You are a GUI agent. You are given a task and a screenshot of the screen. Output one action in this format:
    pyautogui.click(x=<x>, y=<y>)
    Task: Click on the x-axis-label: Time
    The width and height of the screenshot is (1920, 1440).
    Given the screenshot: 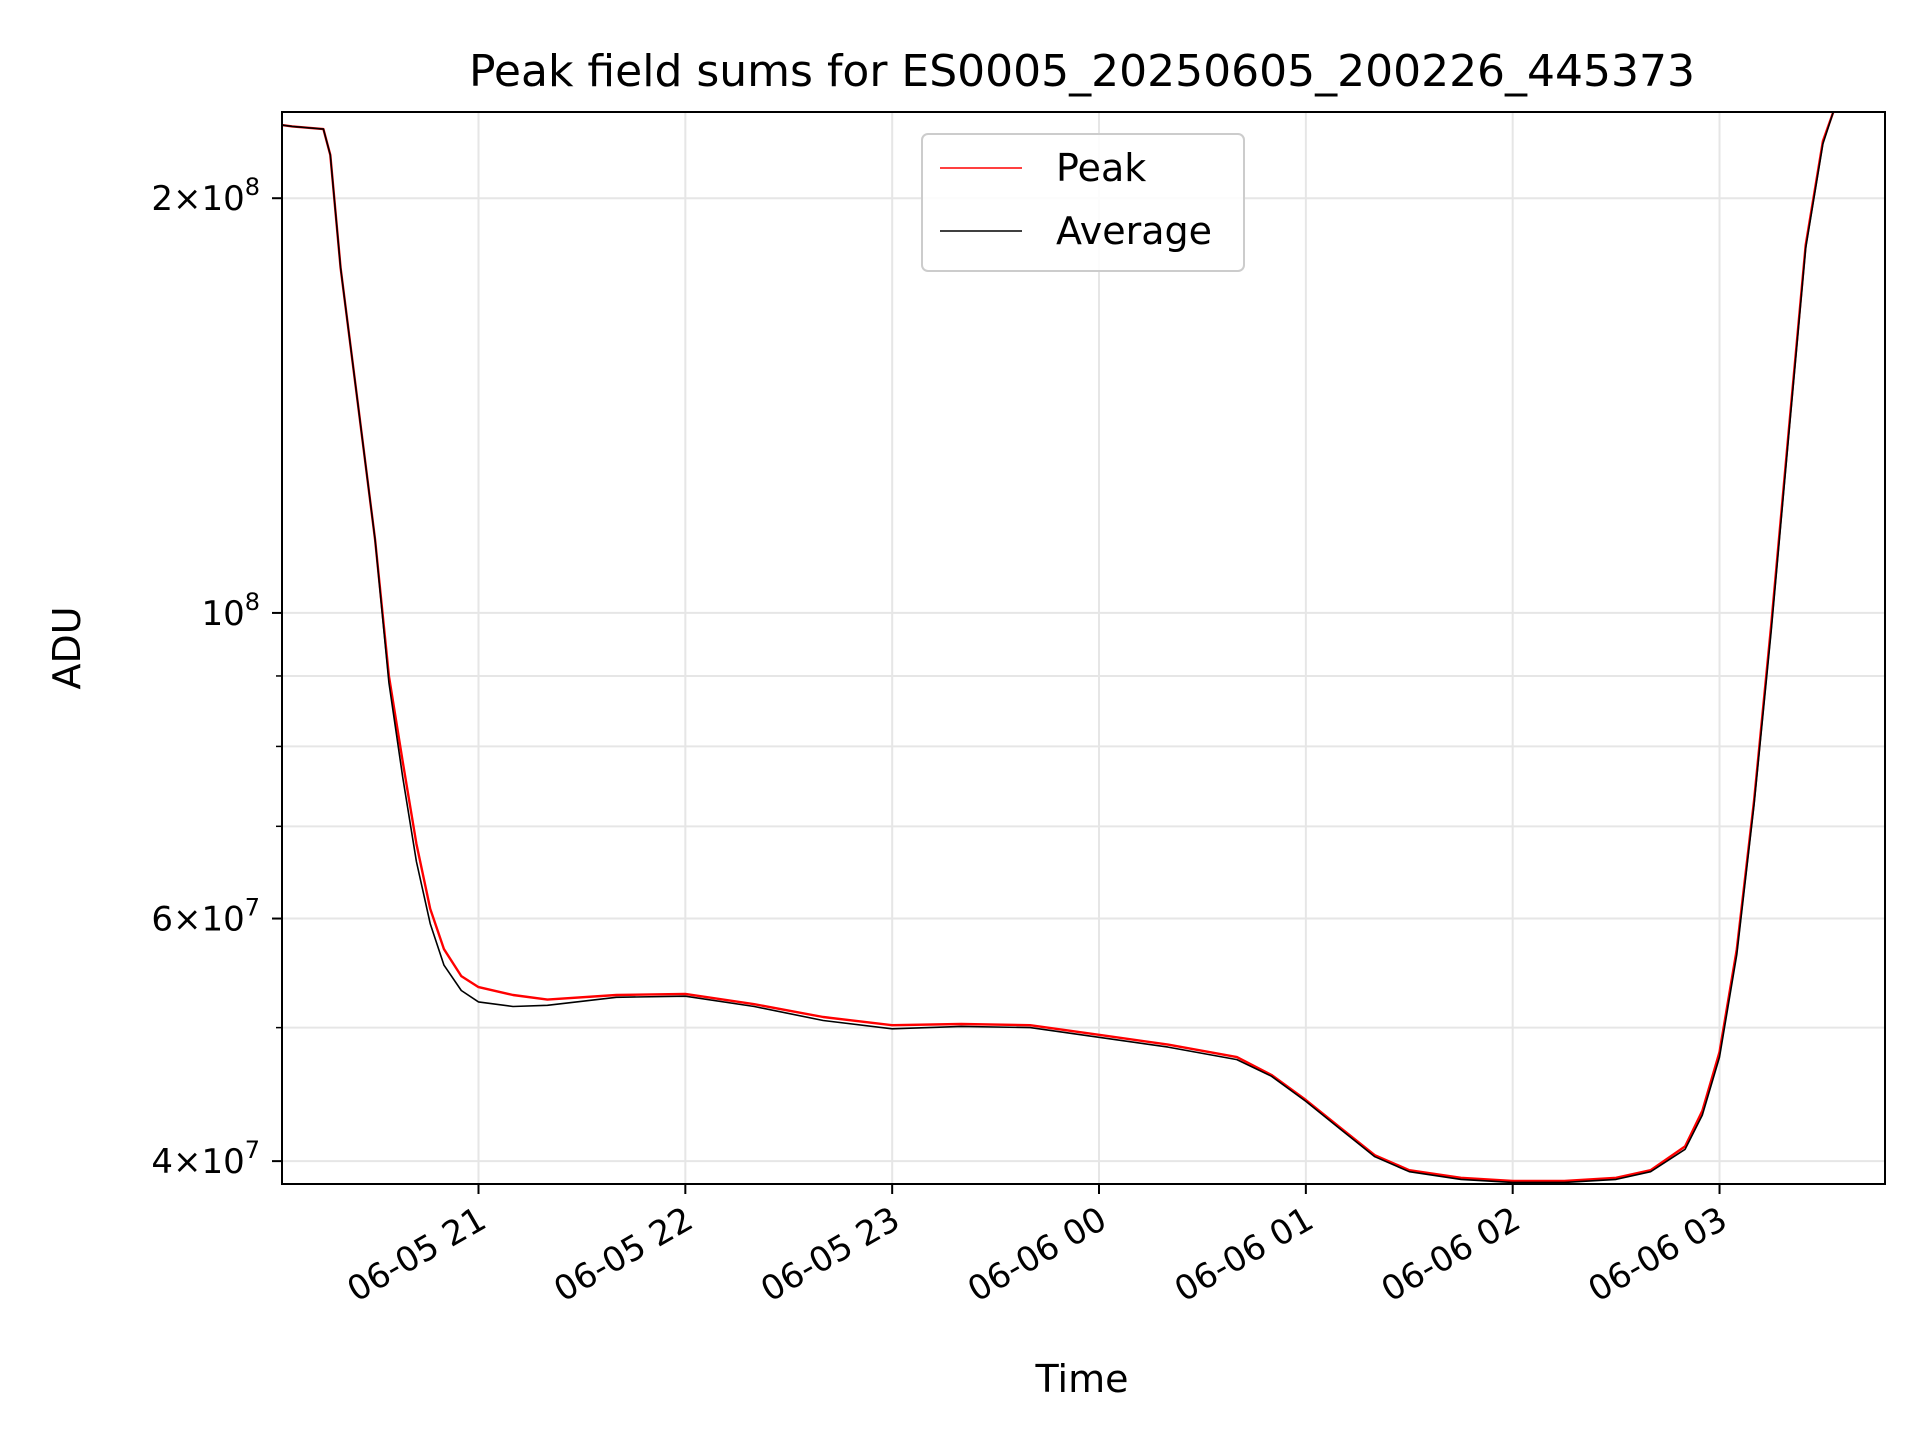 What is the action you would take?
    pyautogui.click(x=1082, y=1379)
    